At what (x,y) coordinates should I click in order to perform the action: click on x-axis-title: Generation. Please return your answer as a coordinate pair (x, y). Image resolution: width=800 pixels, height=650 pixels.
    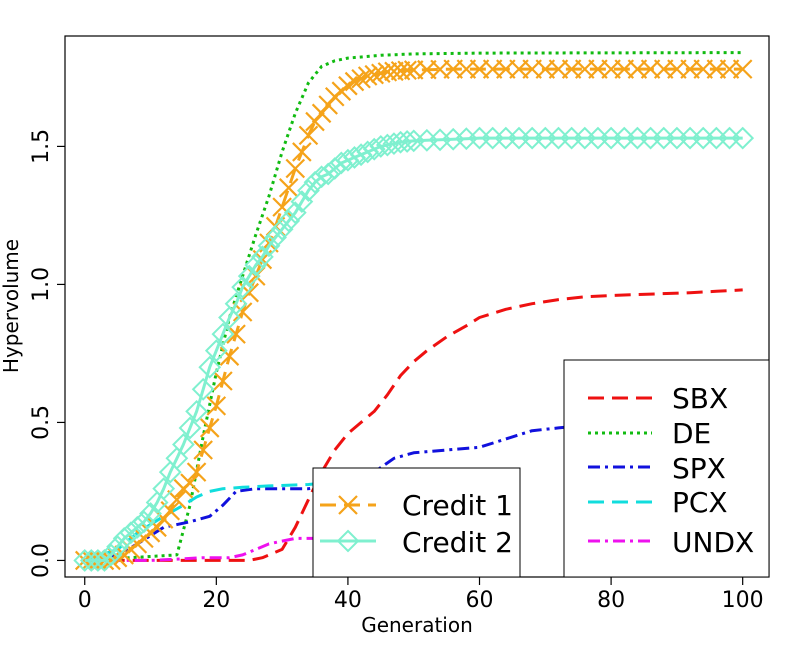
    Looking at the image, I should click on (417, 625).